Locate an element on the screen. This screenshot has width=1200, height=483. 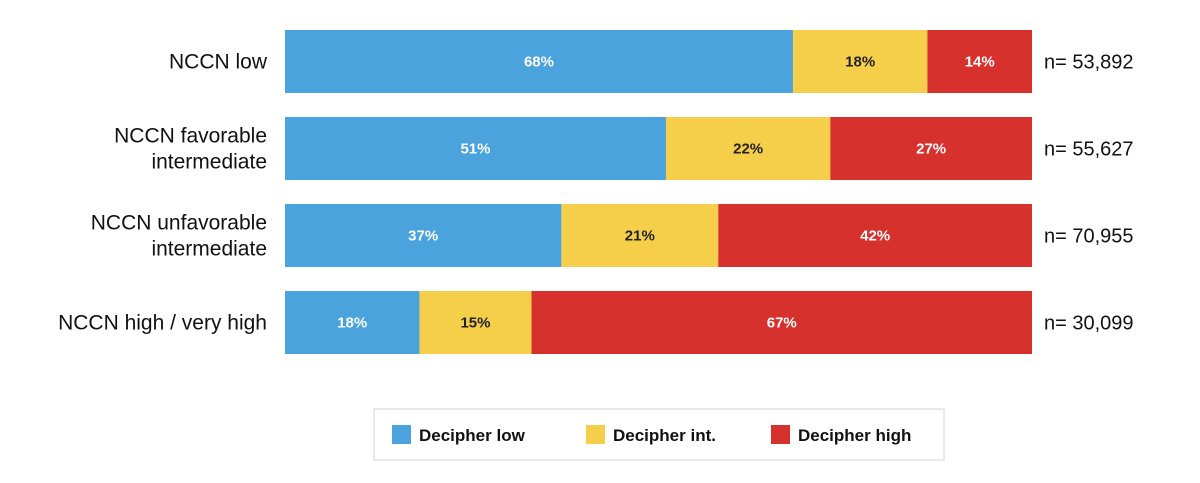
data-label: 68% is located at coordinates (539, 62).